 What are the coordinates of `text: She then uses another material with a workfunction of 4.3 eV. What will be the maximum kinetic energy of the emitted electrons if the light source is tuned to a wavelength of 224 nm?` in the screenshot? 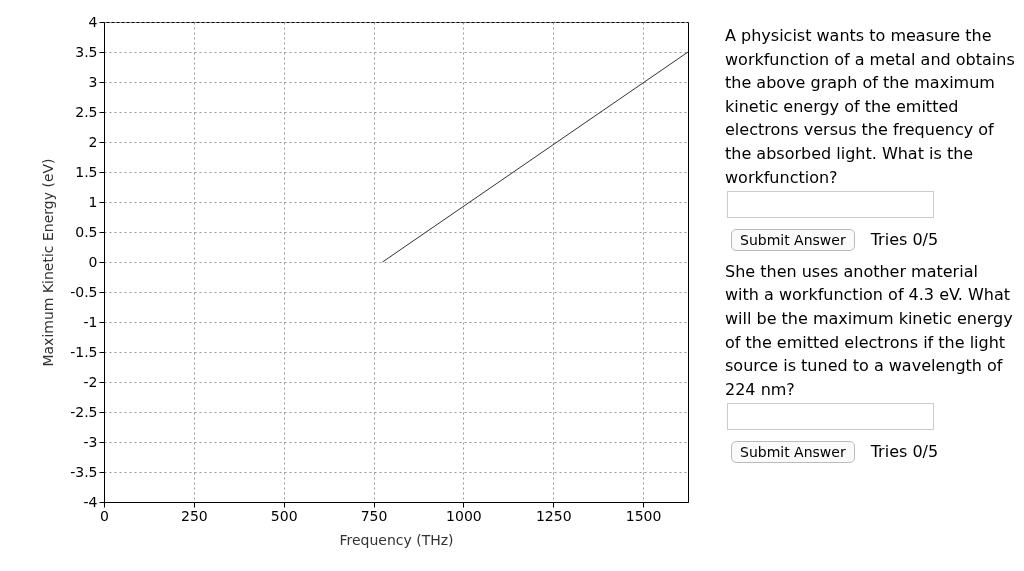 It's located at (869, 330).